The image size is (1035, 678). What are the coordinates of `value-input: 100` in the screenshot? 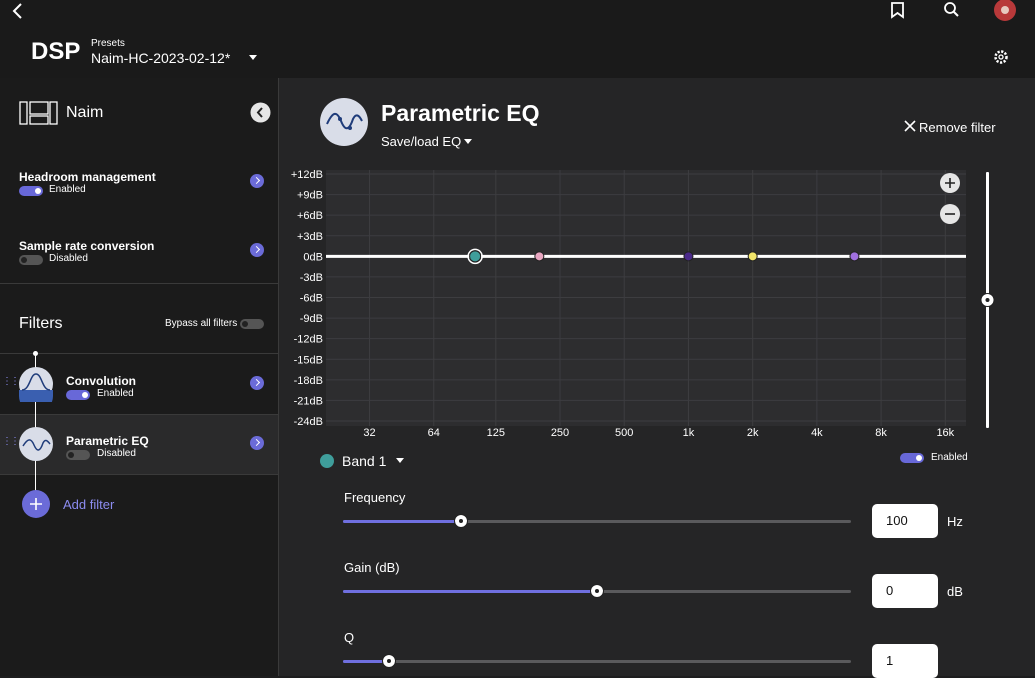 It's located at (905, 521).